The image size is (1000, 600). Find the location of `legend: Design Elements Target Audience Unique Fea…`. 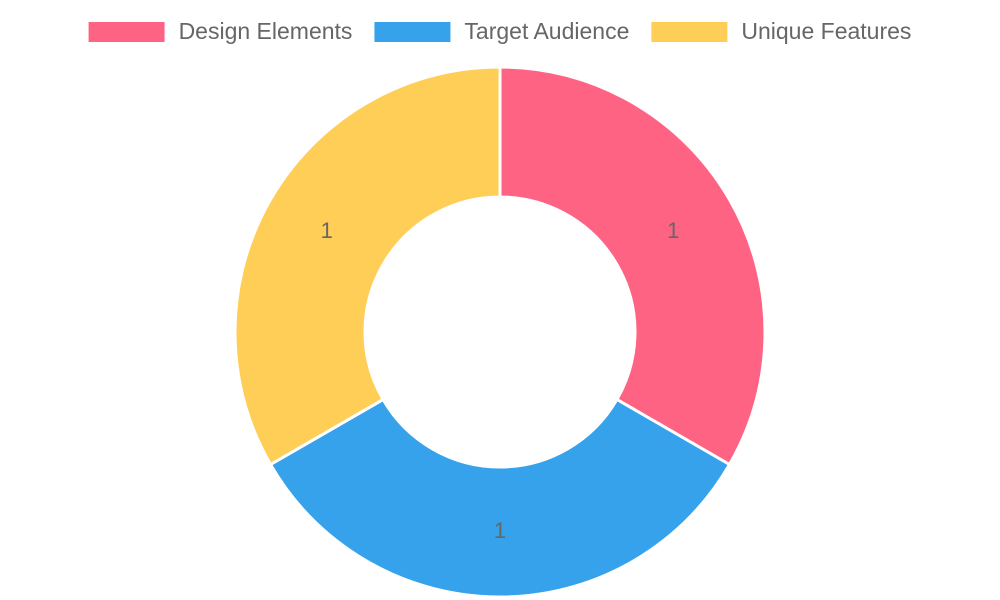

legend: Design Elements Target Audience Unique Fea… is located at coordinates (499, 31).